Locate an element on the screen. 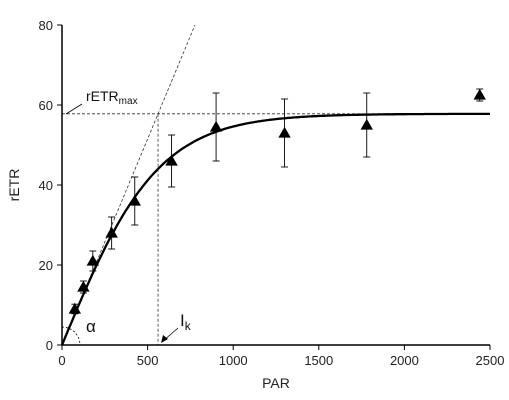 The height and width of the screenshot is (400, 509). retrmax-label: rETRmax is located at coordinates (112, 97).